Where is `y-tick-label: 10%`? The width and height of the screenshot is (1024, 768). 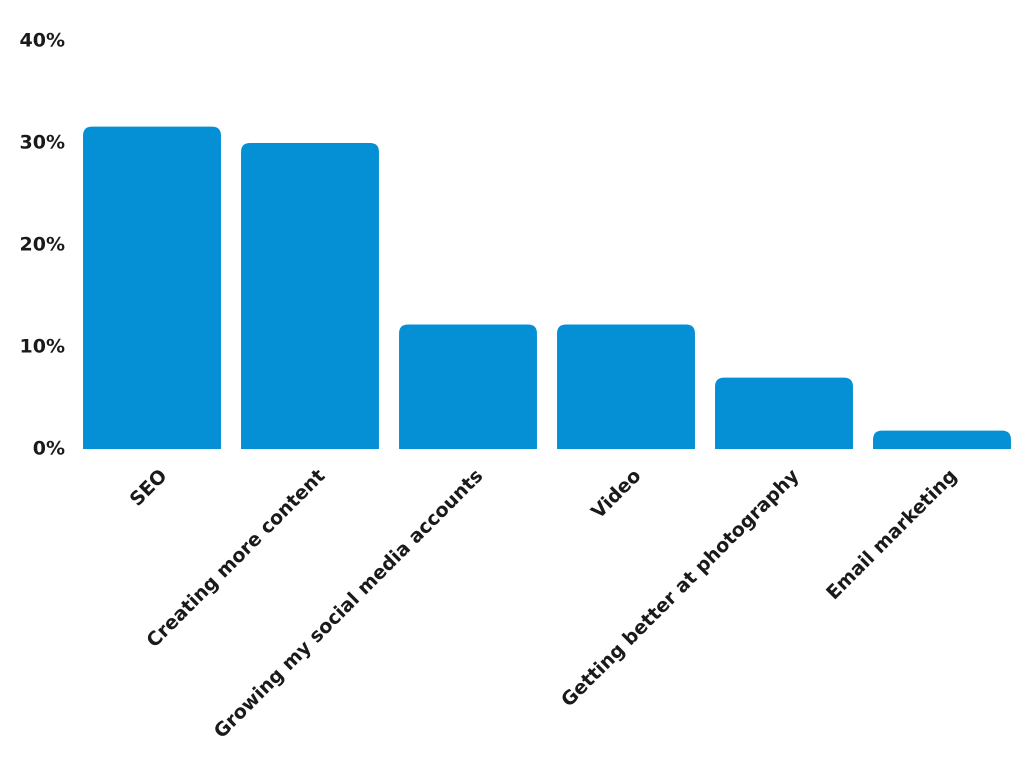
y-tick-label: 10% is located at coordinates (42, 347).